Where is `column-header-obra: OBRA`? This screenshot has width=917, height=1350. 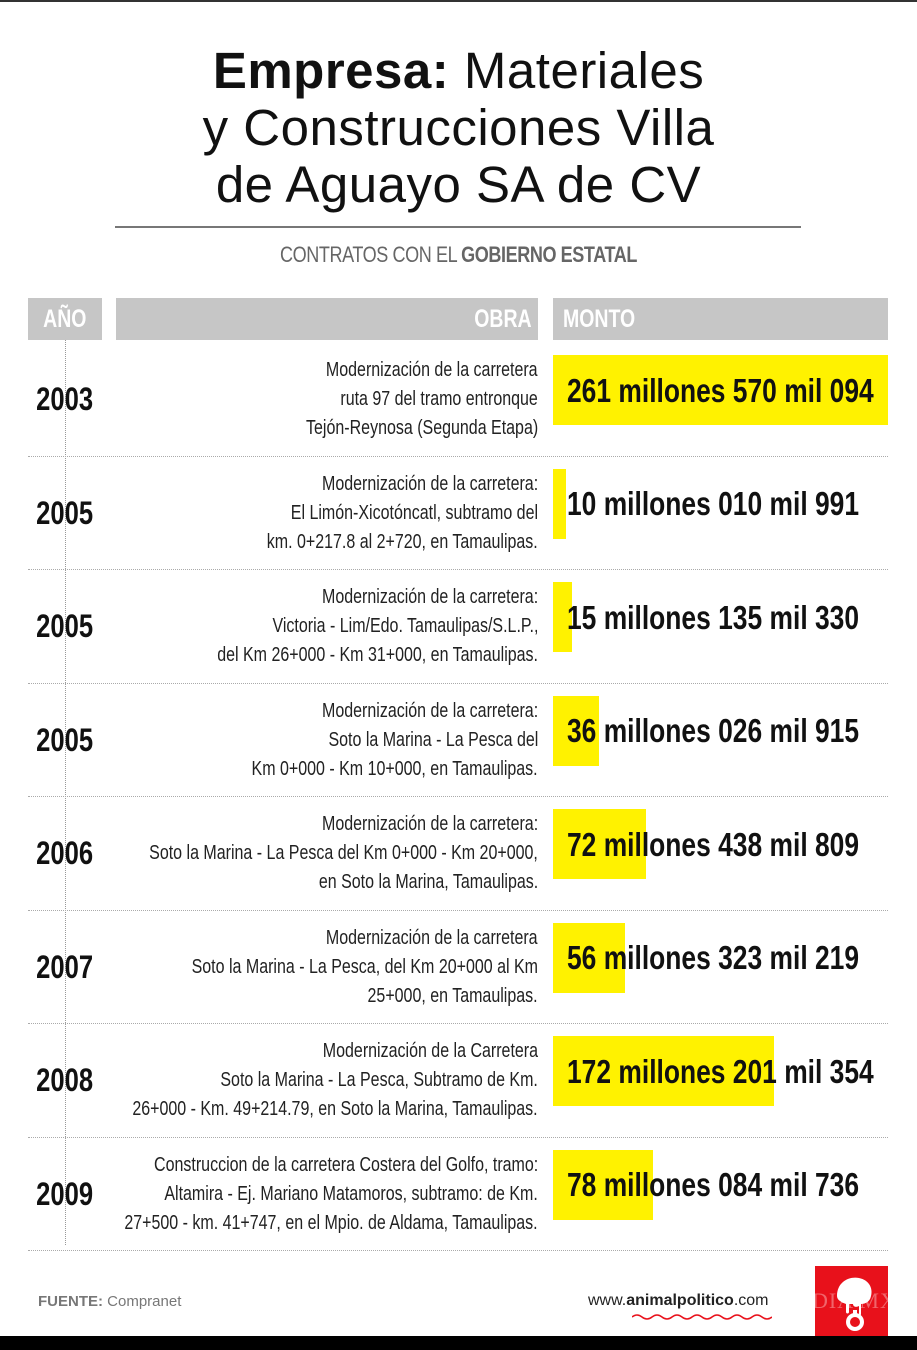 column-header-obra: OBRA is located at coordinates (327, 319).